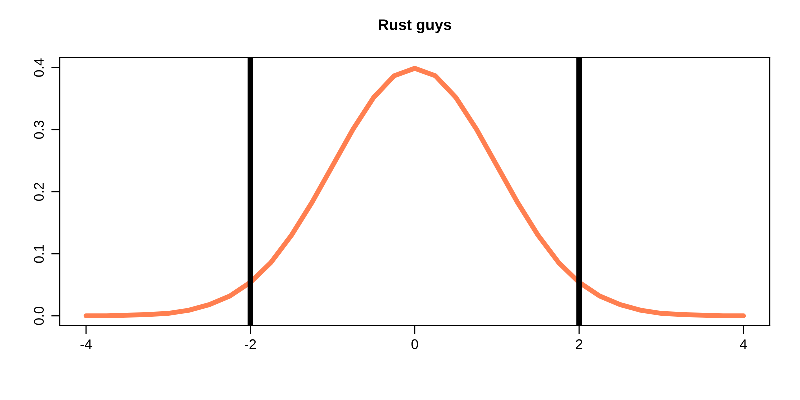  Describe the element at coordinates (744, 345) in the screenshot. I see `x-tick-label: 4` at that location.